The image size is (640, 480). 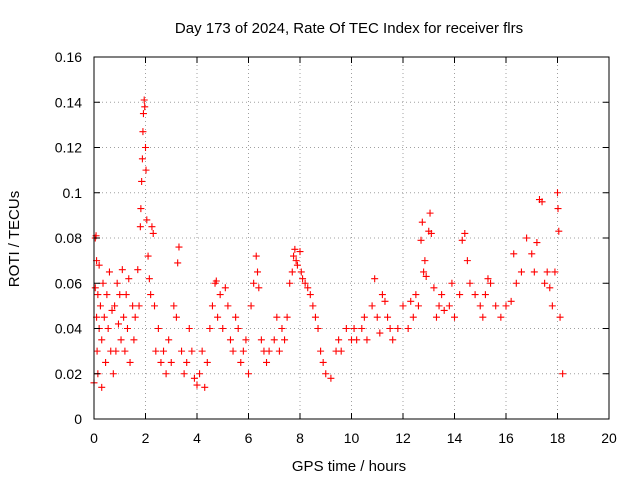 I want to click on y-tick-label: 0.14, so click(x=68, y=102).